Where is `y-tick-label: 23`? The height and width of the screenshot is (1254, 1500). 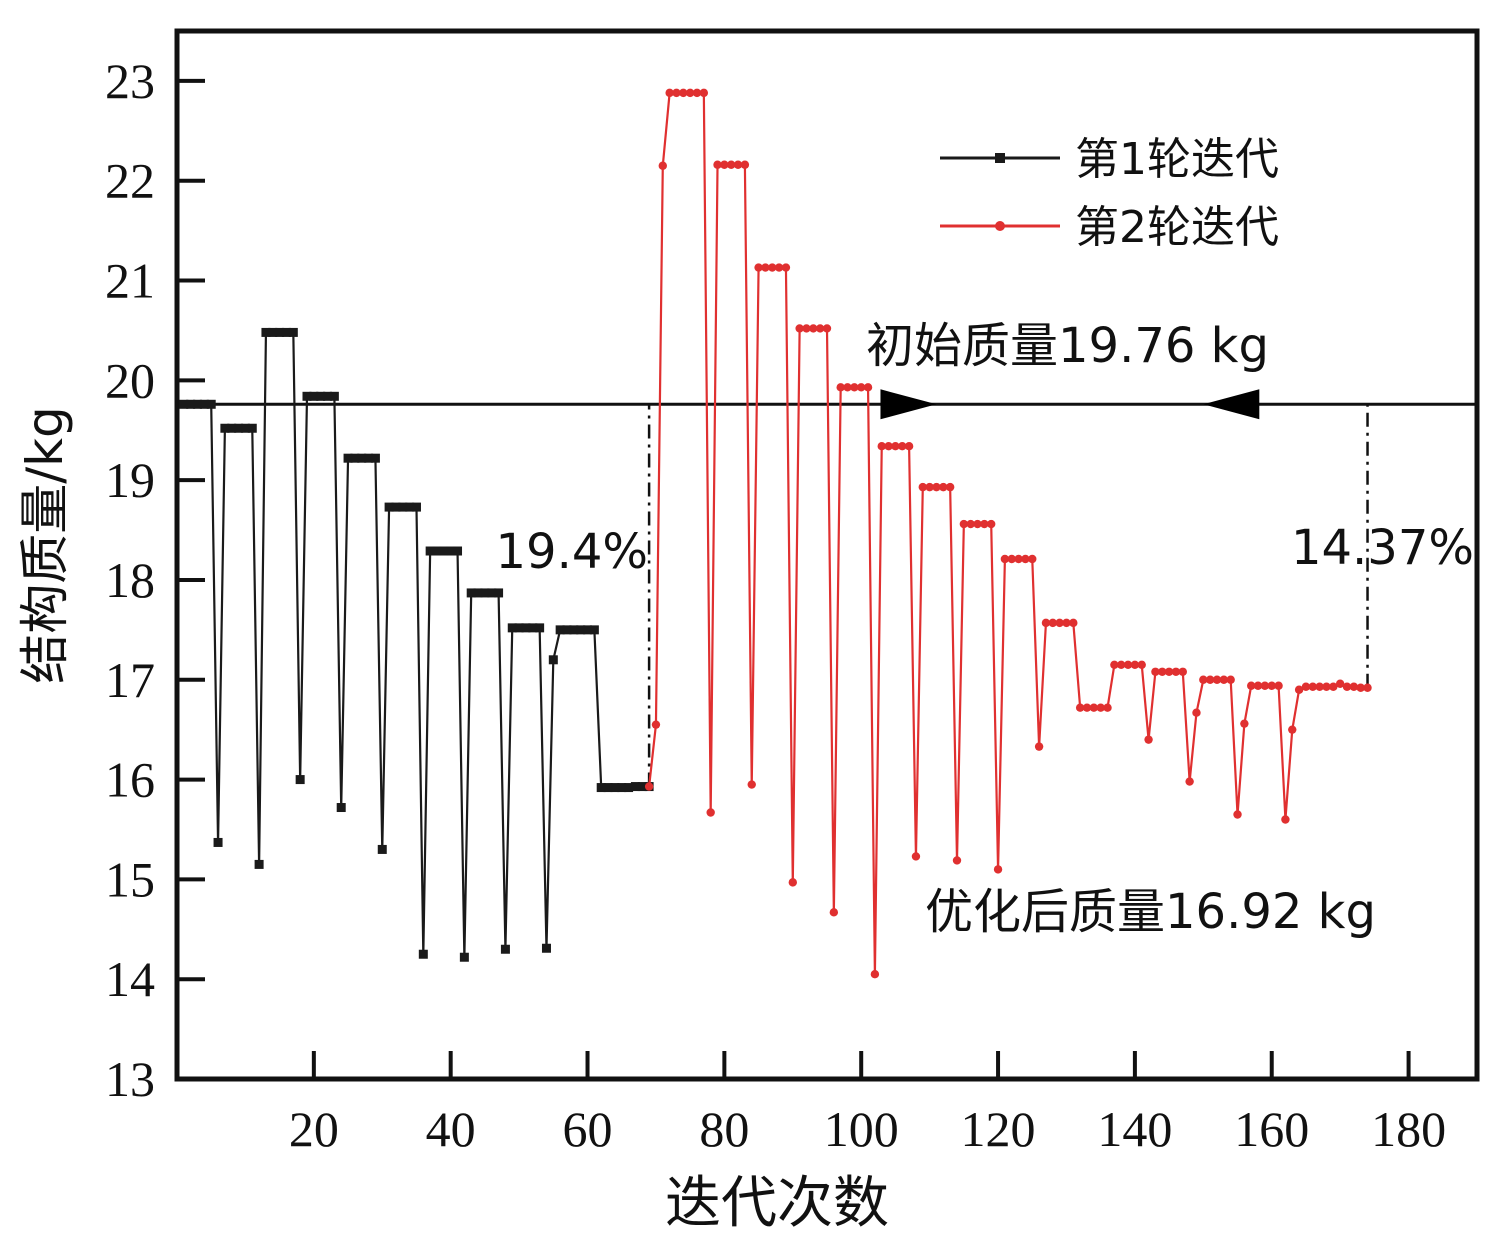 y-tick-label: 23 is located at coordinates (130, 81).